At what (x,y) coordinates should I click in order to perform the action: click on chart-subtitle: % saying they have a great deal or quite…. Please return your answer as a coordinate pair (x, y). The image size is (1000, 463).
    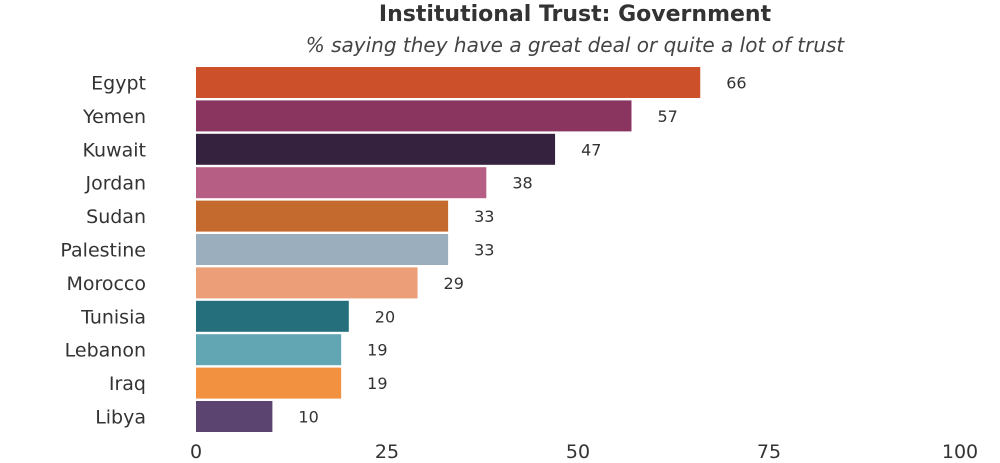
    Looking at the image, I should click on (575, 45).